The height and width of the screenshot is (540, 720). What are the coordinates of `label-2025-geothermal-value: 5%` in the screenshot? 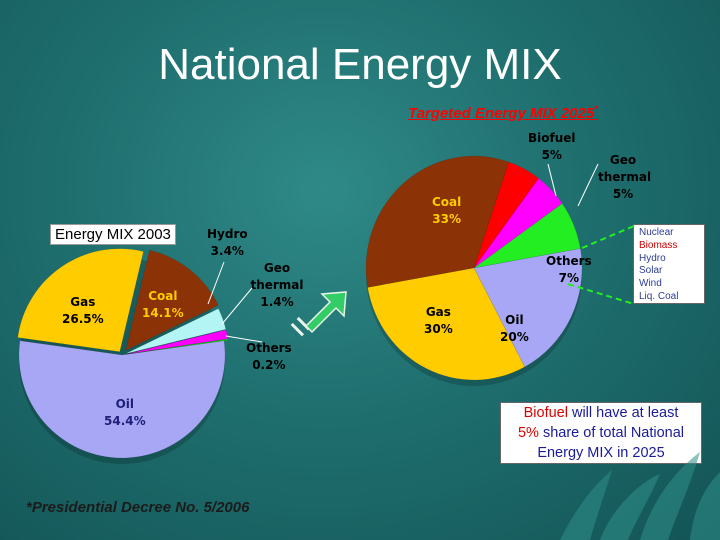 It's located at (623, 194).